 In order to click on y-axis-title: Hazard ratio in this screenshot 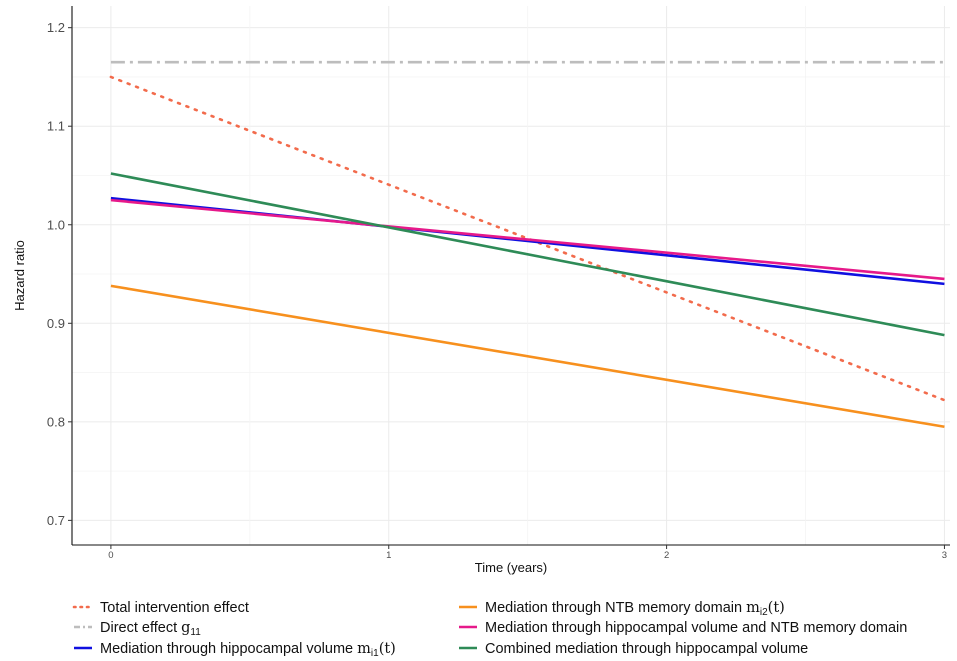, I will do `click(19, 275)`.